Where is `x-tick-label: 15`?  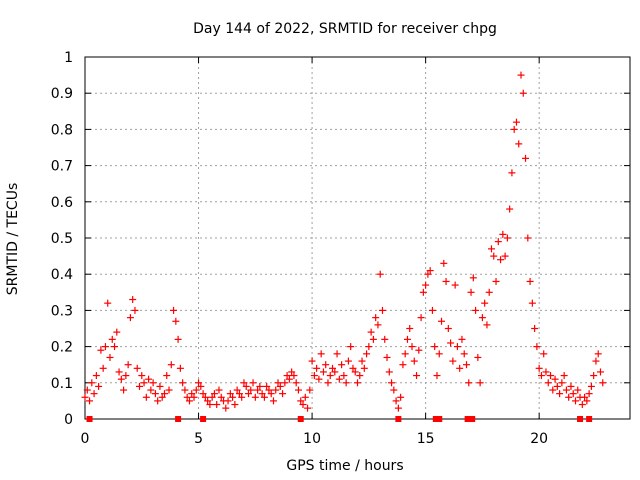
x-tick-label: 15 is located at coordinates (426, 439).